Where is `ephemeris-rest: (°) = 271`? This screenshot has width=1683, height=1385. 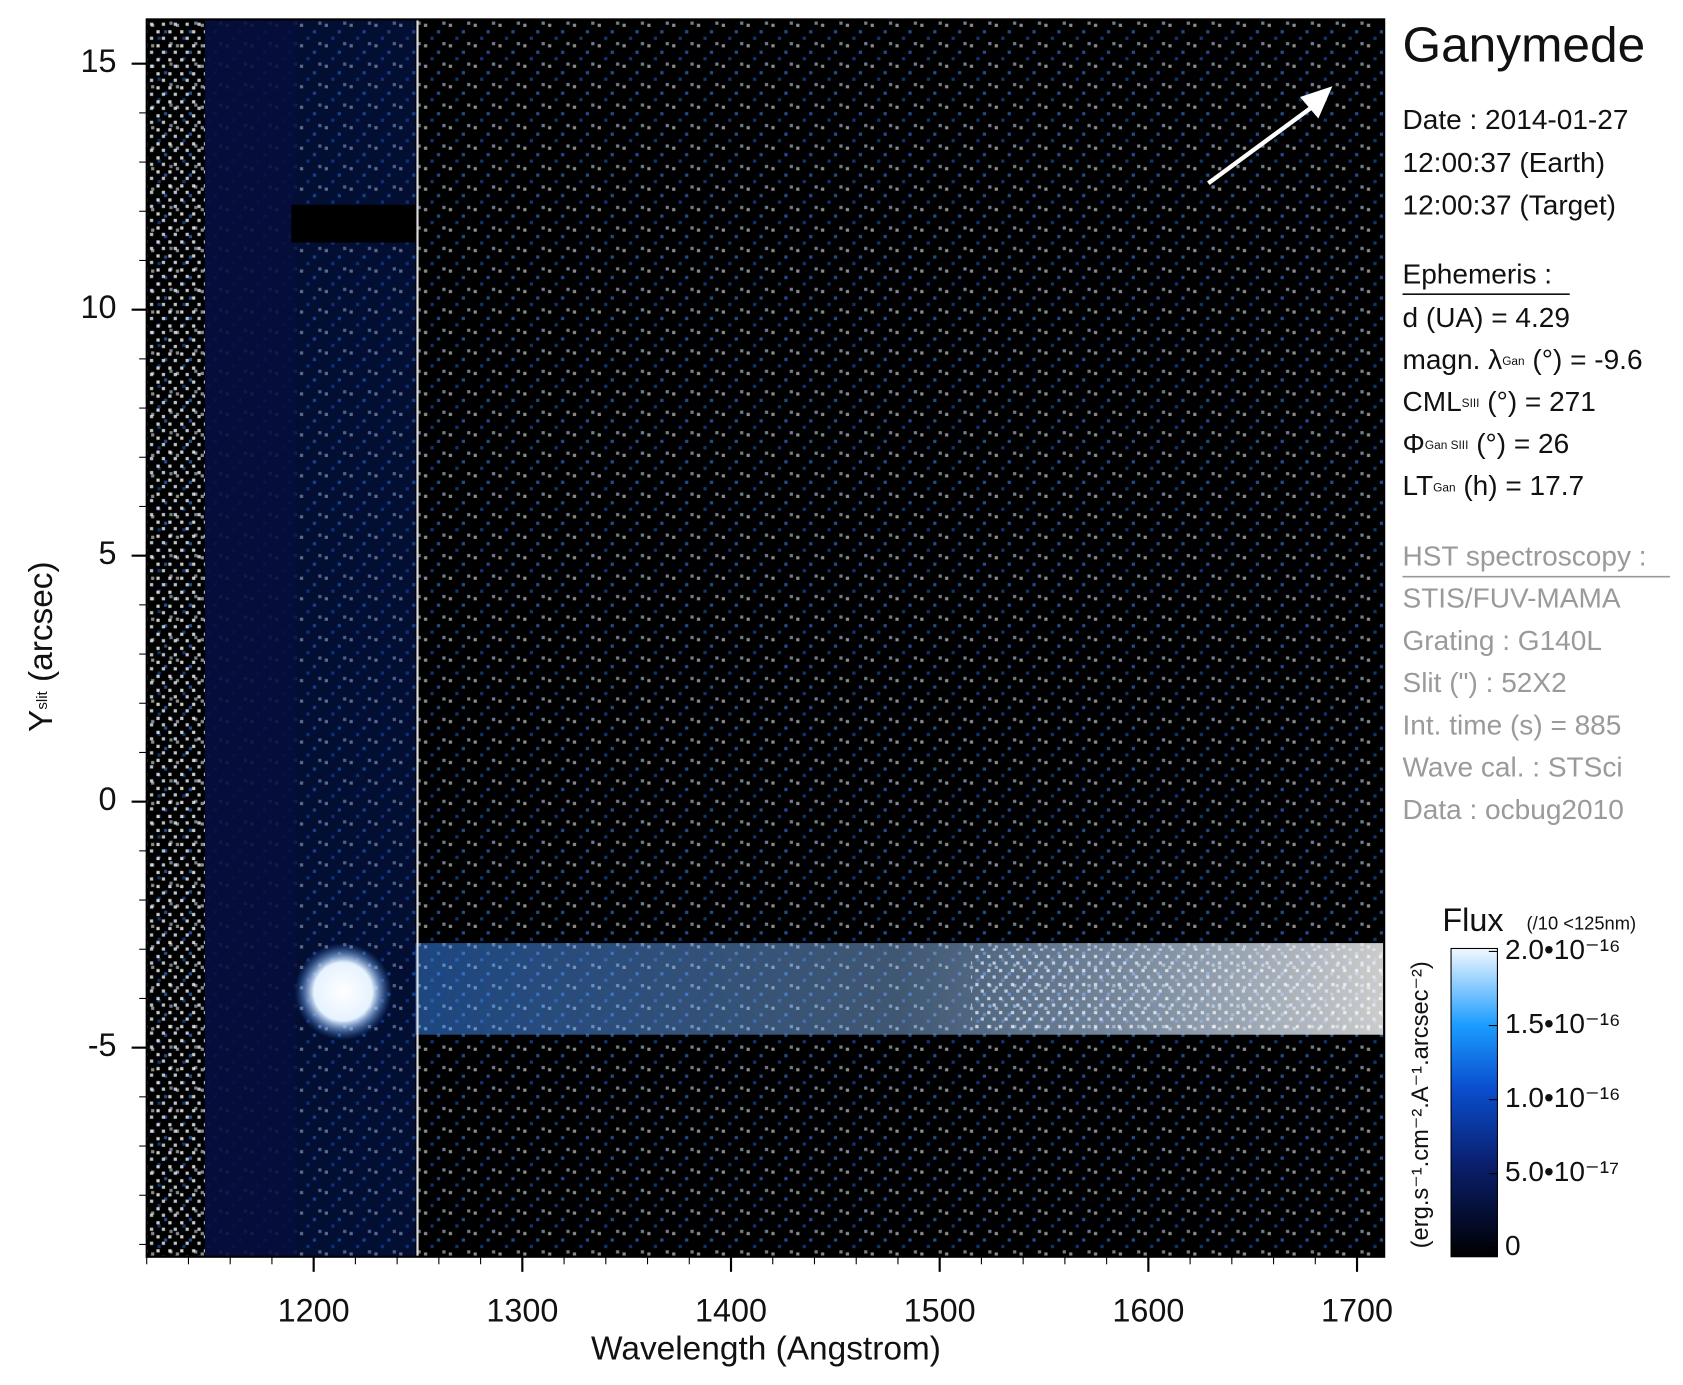
ephemeris-rest: (°) = 271 is located at coordinates (1537, 402).